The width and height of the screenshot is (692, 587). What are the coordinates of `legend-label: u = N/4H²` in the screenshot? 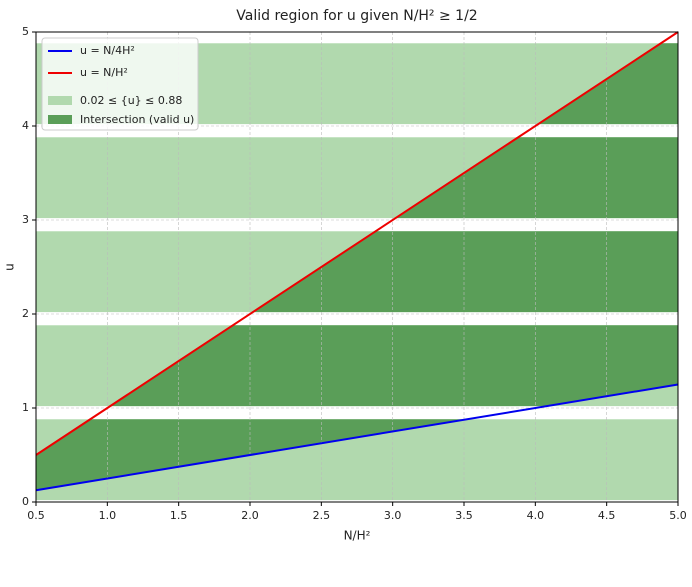 It's located at (107, 50).